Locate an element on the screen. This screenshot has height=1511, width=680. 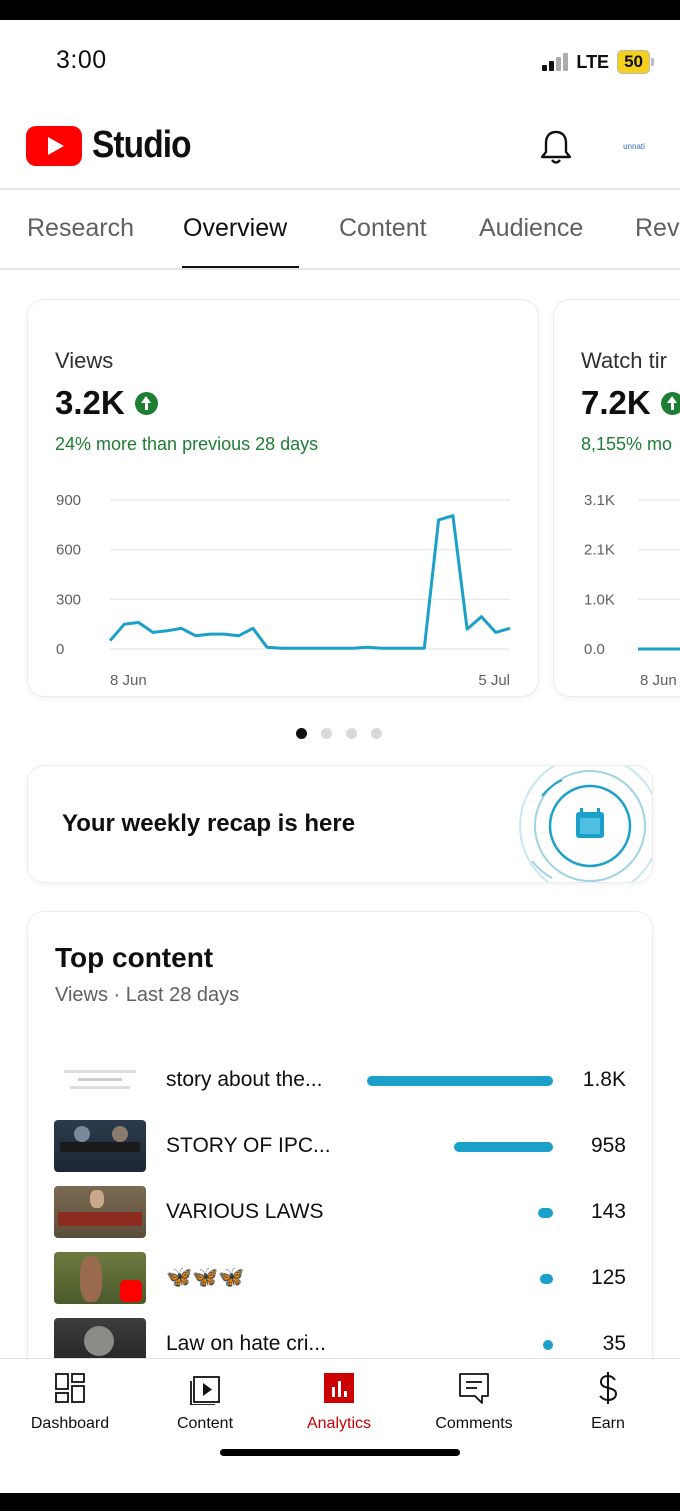
bottom-navigation: Dashboard Content Analytics is located at coordinates (340, 1425).